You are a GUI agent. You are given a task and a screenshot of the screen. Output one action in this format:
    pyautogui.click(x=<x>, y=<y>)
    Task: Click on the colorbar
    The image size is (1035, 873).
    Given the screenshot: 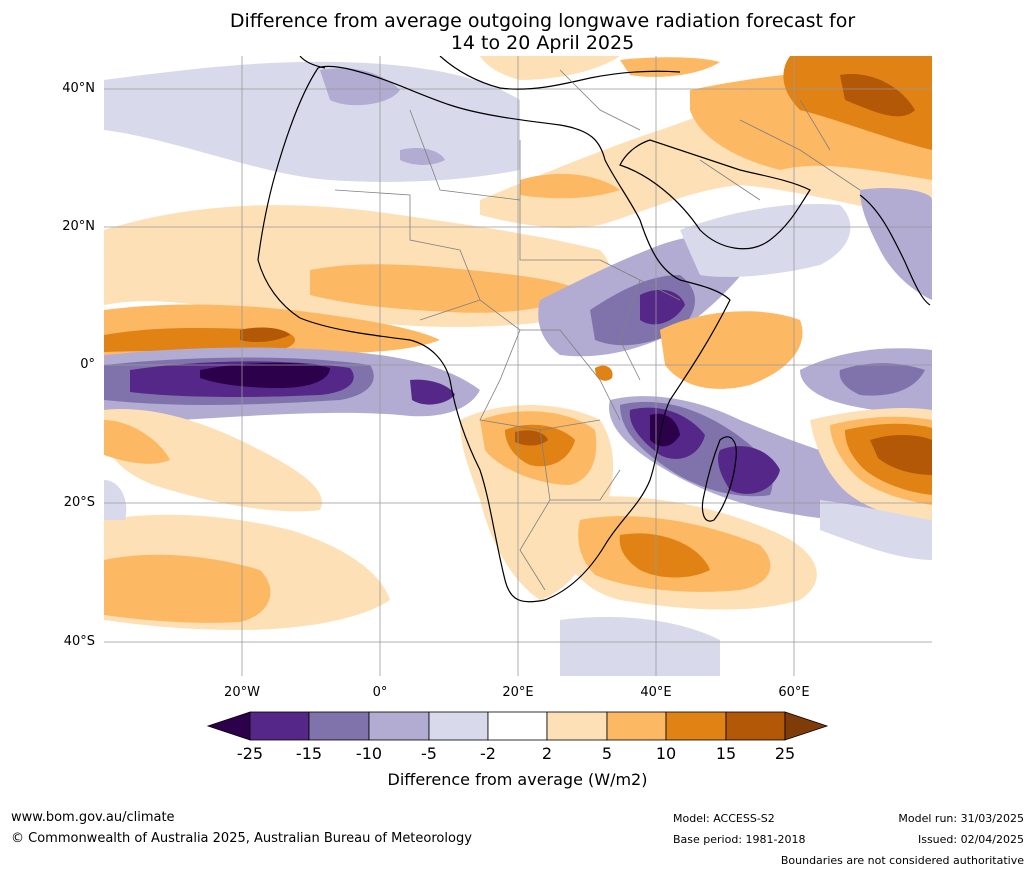 What is the action you would take?
    pyautogui.click(x=517, y=726)
    